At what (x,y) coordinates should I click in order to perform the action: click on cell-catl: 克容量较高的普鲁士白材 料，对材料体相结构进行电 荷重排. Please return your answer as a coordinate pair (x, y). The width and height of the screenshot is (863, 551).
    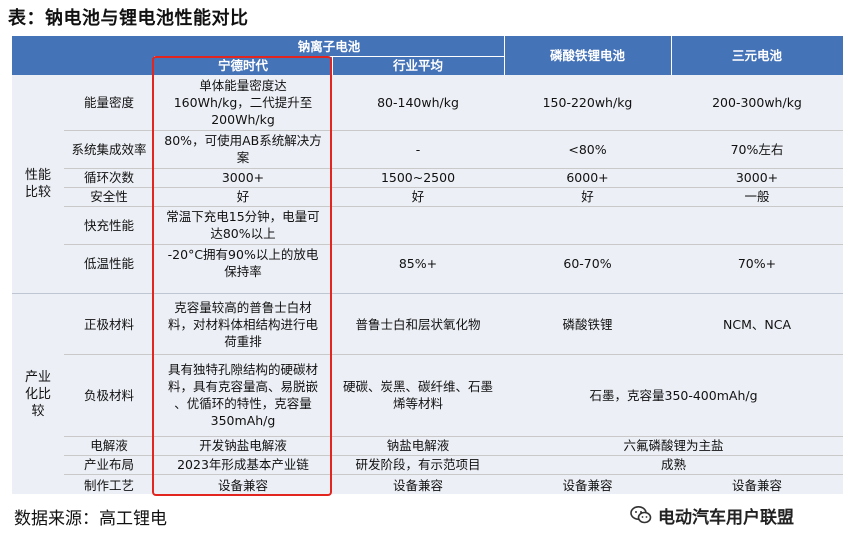
    Looking at the image, I should click on (242, 324).